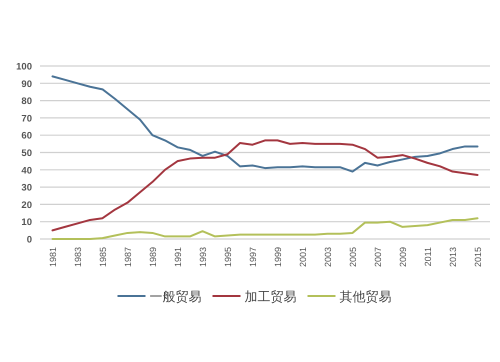 This screenshot has height=362, width=500. What do you see at coordinates (26, 153) in the screenshot?
I see `y-tick-label: 50` at bounding box center [26, 153].